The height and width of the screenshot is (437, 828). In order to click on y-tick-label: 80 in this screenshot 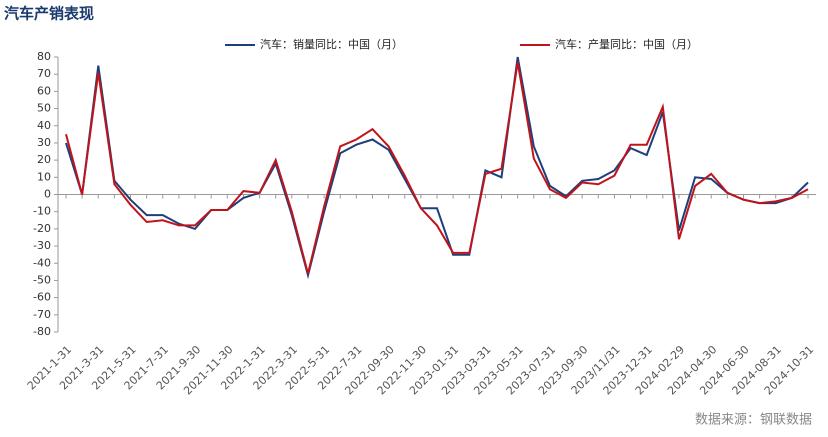, I will do `click(44, 56)`.